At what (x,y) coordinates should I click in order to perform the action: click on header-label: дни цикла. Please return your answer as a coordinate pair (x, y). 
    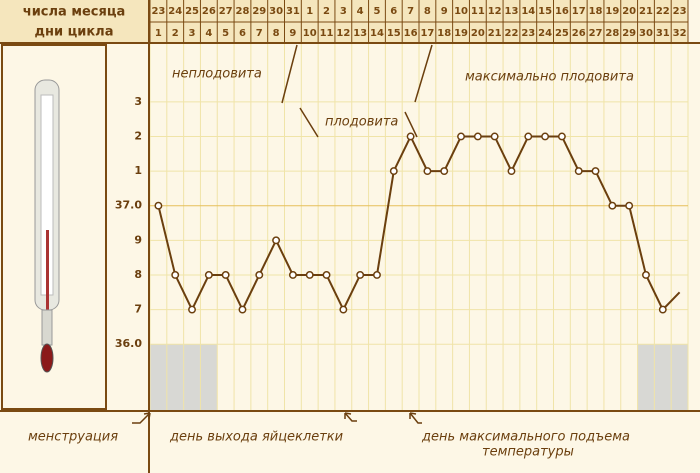
    Looking at the image, I should click on (74, 32).